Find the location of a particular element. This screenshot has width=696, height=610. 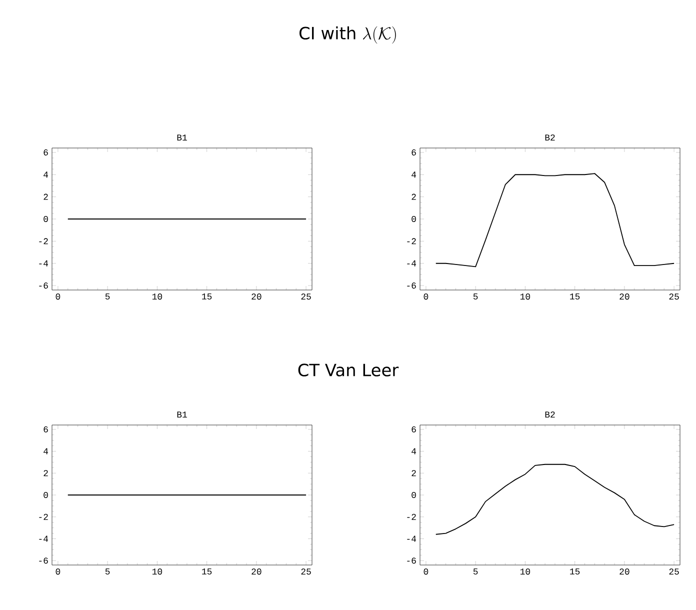

text: $\mbox{CI with }\lambda(\mathcal{K})$ is located at coordinates (348, 35).